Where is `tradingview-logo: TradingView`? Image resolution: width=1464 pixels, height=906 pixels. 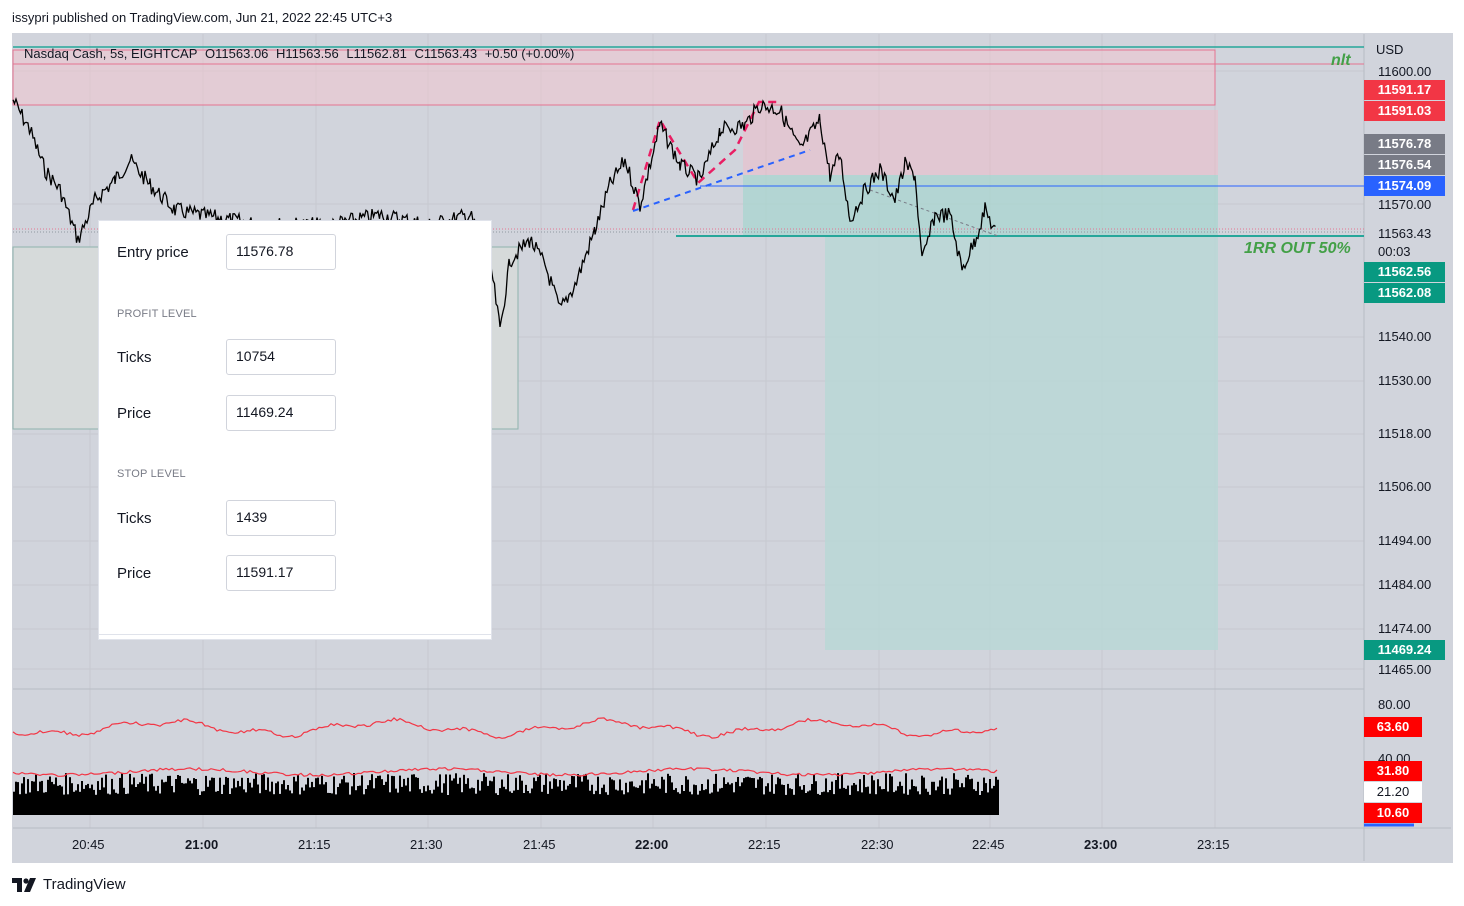 tradingview-logo: TradingView is located at coordinates (69, 884).